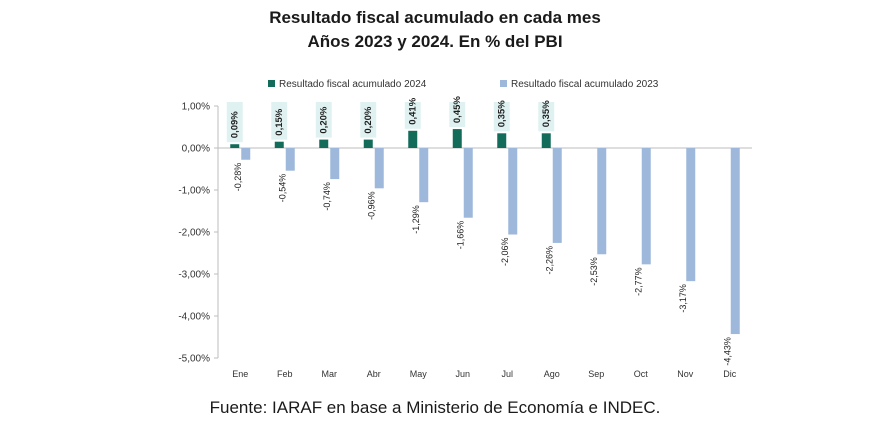 This screenshot has height=438, width=870. Describe the element at coordinates (462, 374) in the screenshot. I see `x-tick-label: Jun` at that location.